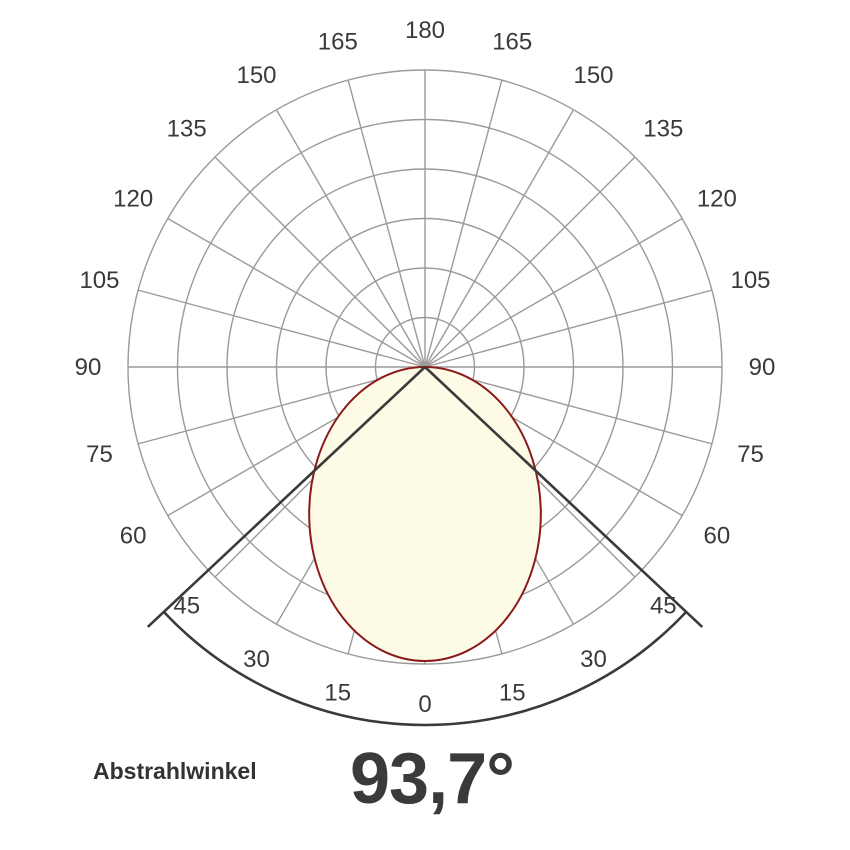 The width and height of the screenshot is (850, 850). Describe the element at coordinates (425, 668) in the screenshot. I see `beam-angle-arc` at that location.